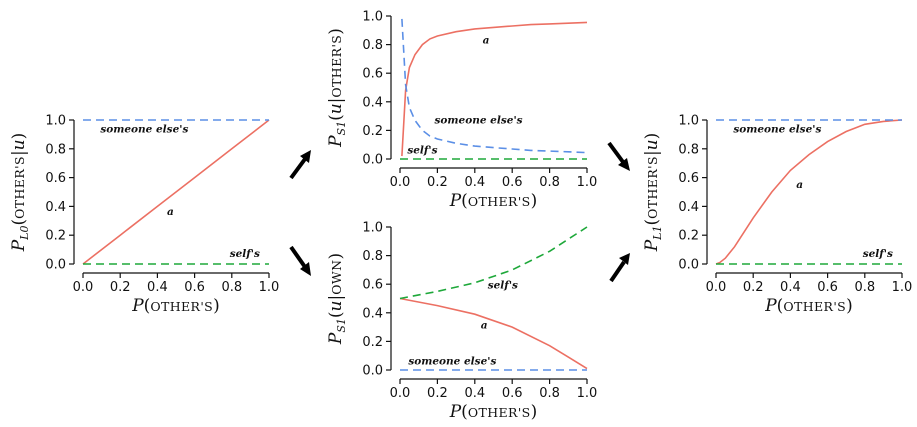 Image resolution: width=917 pixels, height=427 pixels. Describe the element at coordinates (653, 193) in the screenshot. I see `y-axis-title: PL1(OTHER'S|u)` at that location.